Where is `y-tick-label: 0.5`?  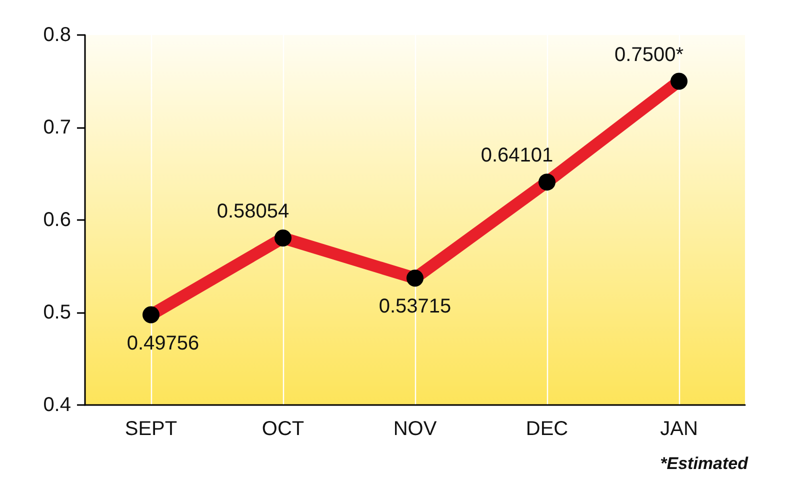
y-tick-label: 0.5 is located at coordinates (57, 313).